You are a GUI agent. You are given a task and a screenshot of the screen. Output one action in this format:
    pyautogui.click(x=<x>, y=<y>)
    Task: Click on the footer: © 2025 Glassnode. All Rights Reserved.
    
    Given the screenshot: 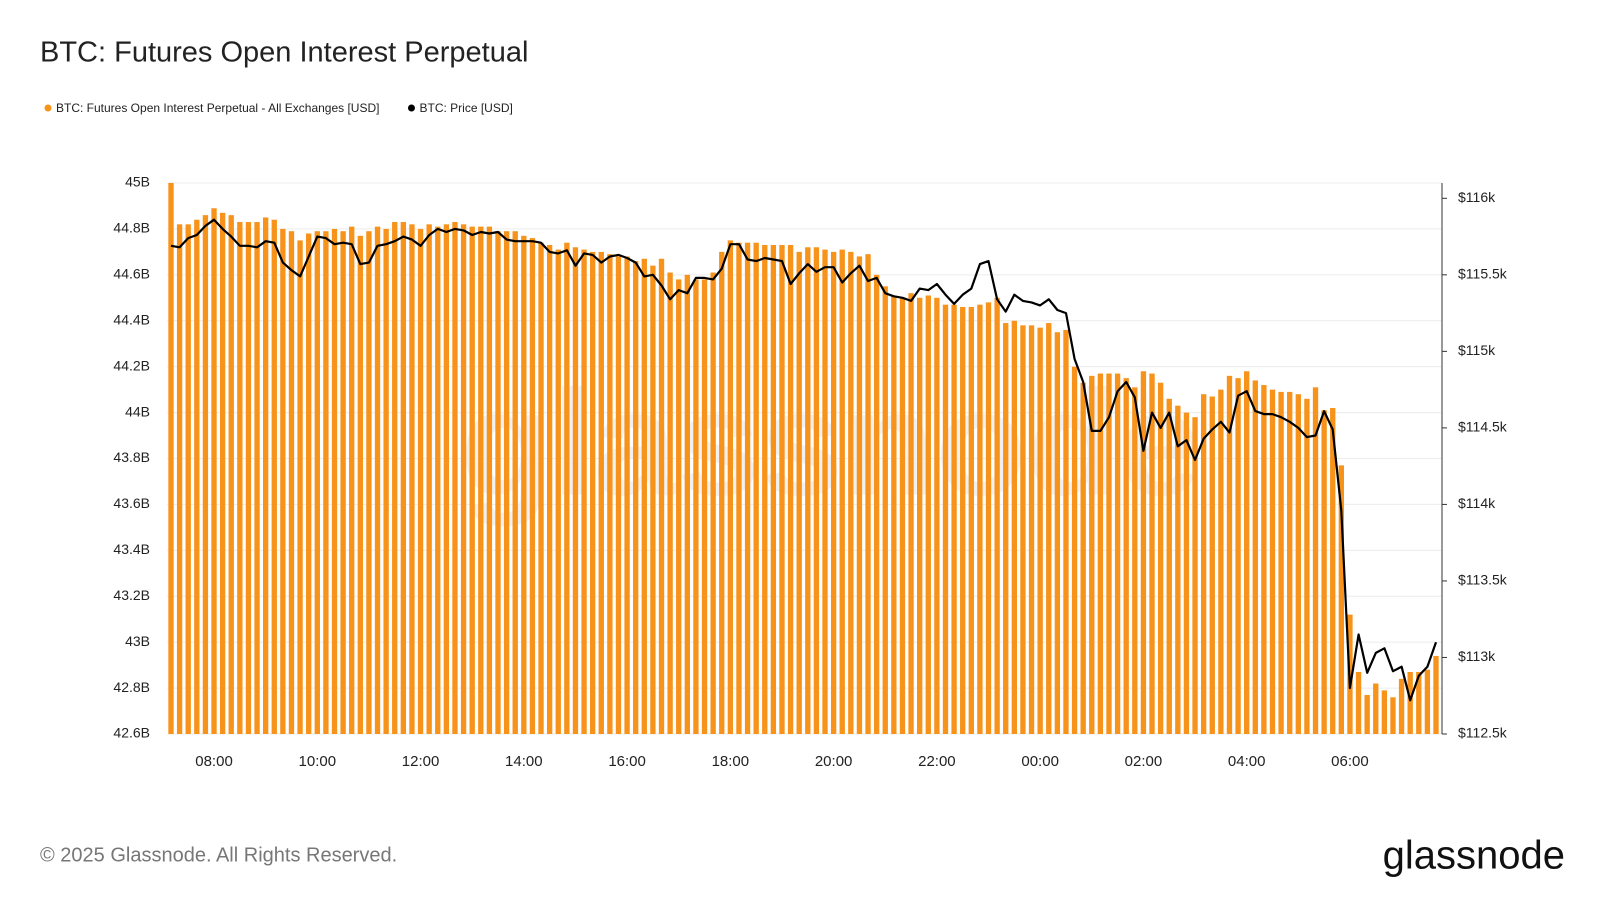 What is the action you would take?
    pyautogui.click(x=218, y=855)
    